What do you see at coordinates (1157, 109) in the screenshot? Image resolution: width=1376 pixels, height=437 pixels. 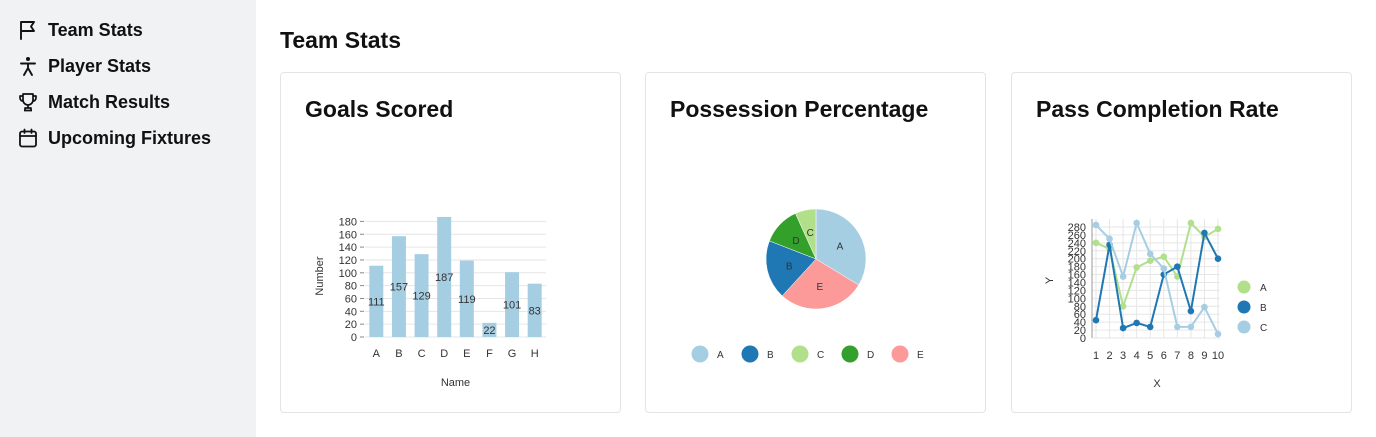 I see `card-title: Pass Completion Rate` at bounding box center [1157, 109].